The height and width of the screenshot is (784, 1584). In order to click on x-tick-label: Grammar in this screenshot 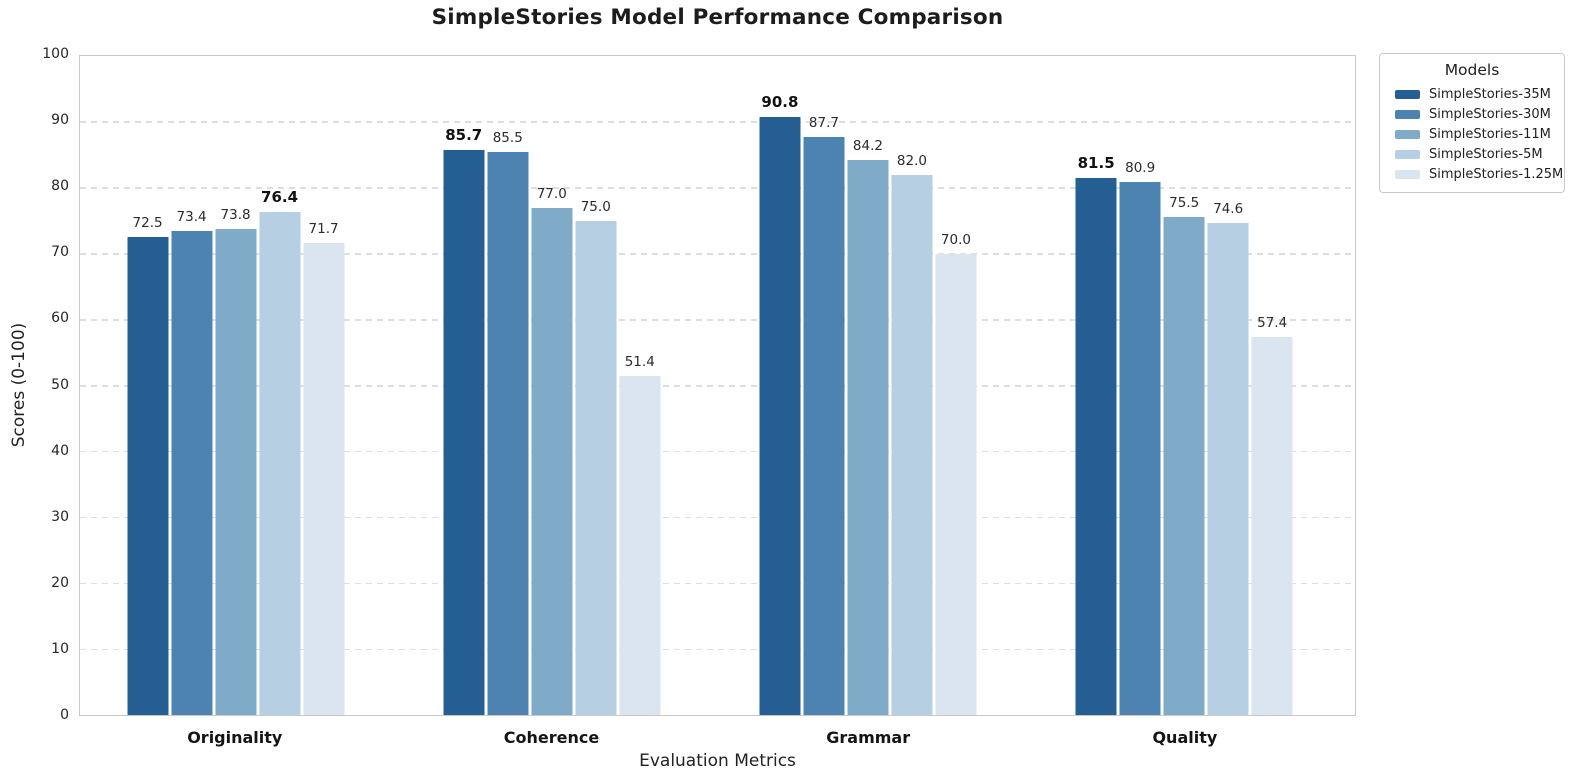, I will do `click(868, 737)`.